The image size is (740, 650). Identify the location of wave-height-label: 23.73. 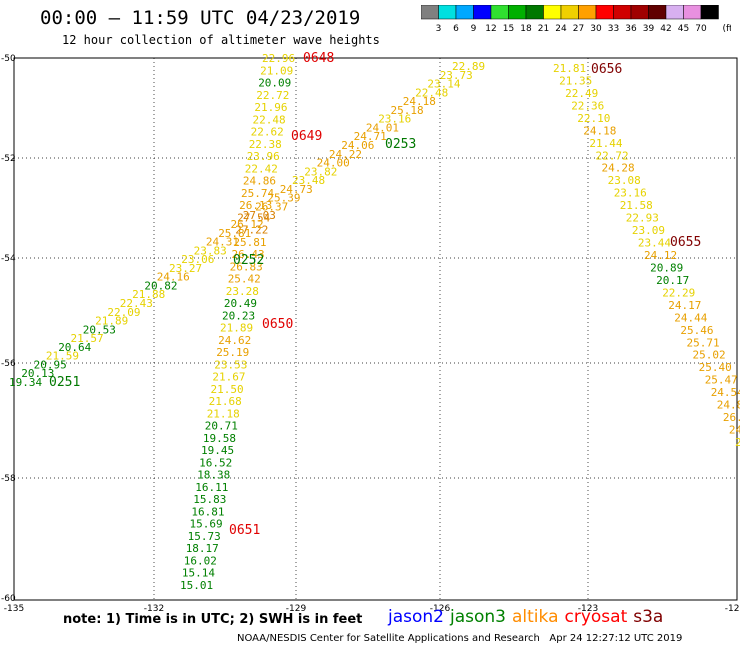
(456, 75).